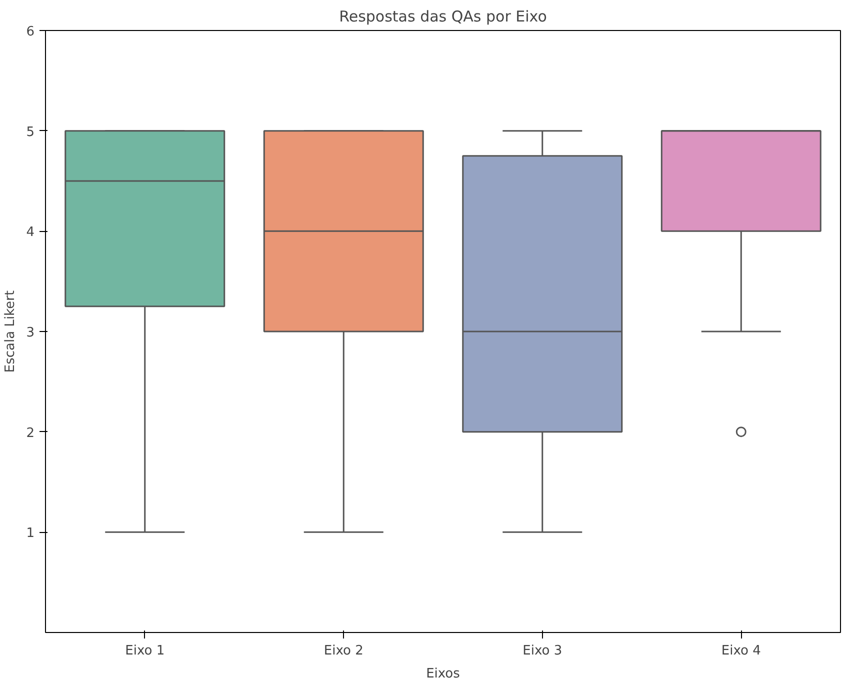 This screenshot has height=684, width=845. I want to click on x-tick-label: Eixo 3, so click(542, 651).